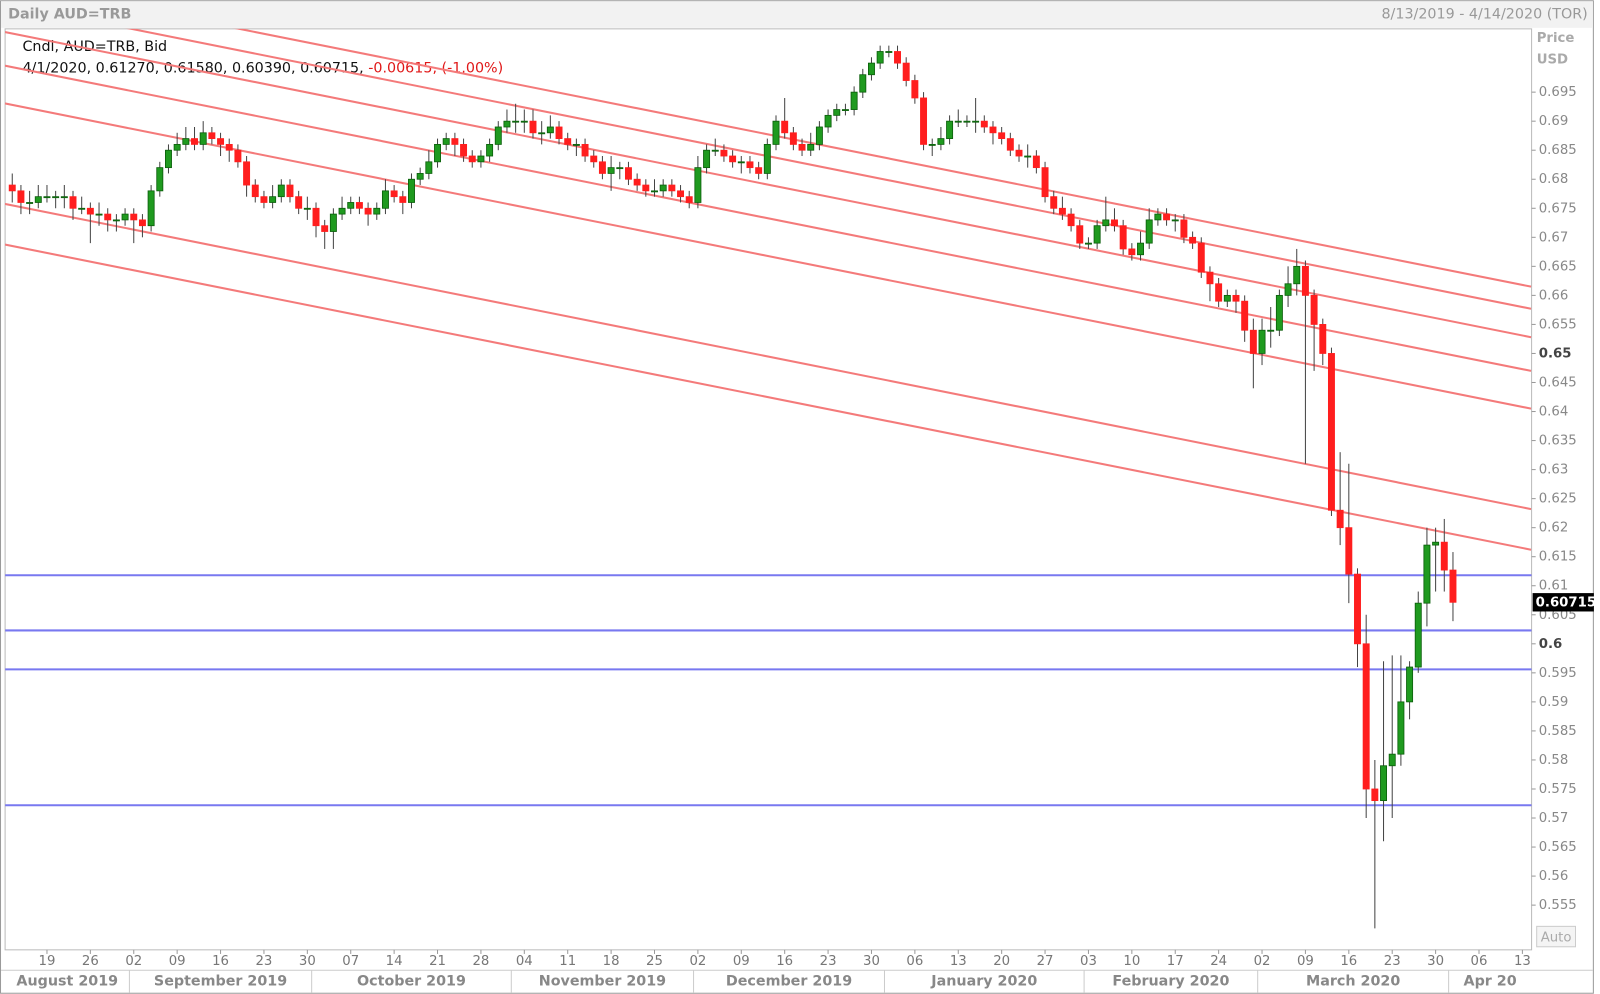 This screenshot has width=1600, height=994. Describe the element at coordinates (133, 961) in the screenshot. I see `x-tick-label: 02` at that location.